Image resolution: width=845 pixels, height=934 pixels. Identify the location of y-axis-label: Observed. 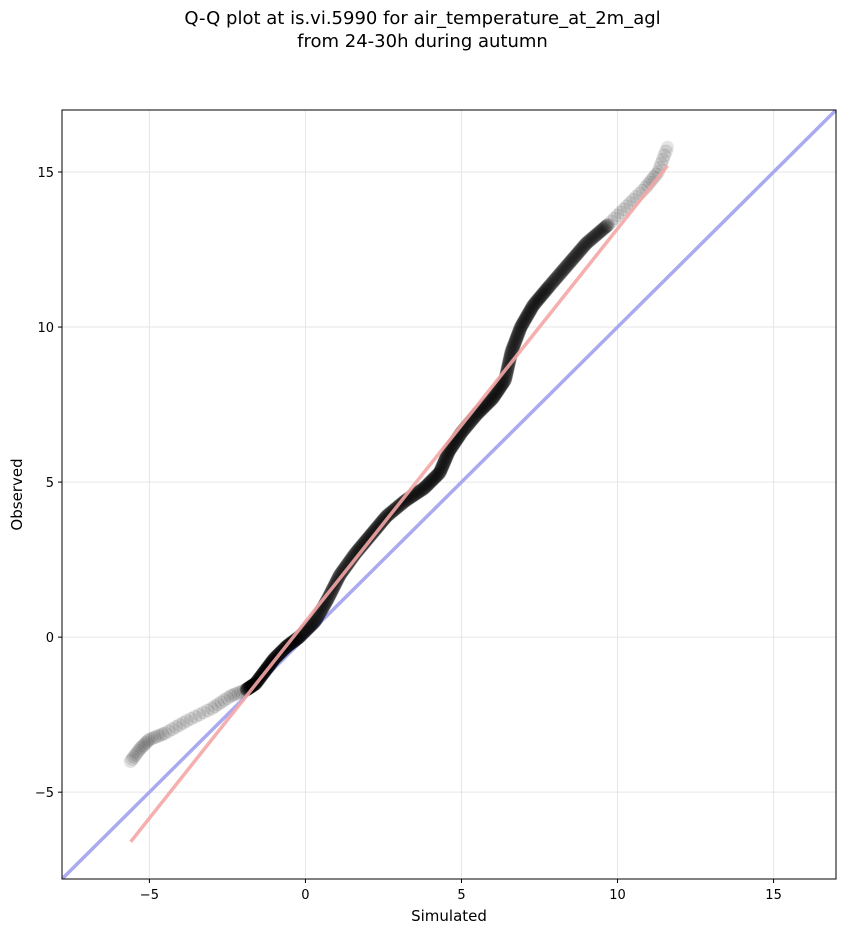
(17, 494).